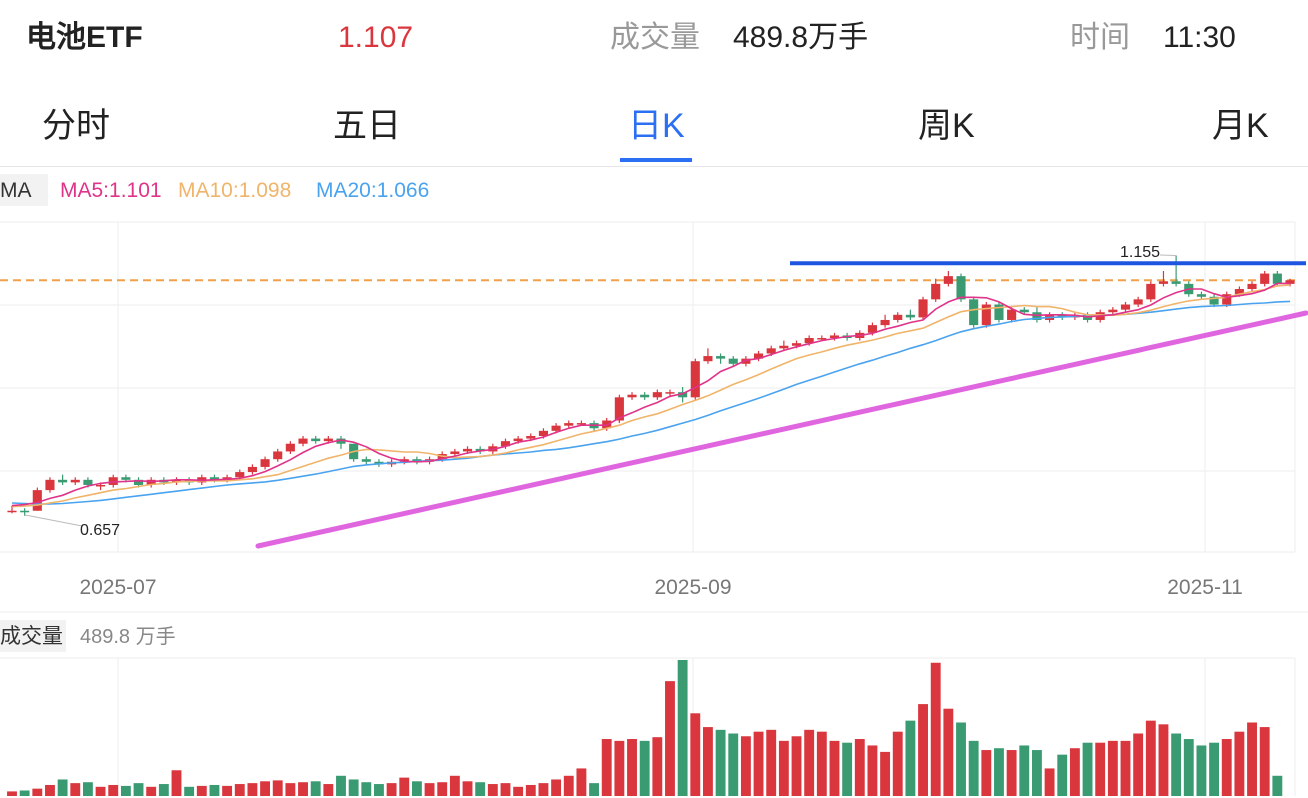 This screenshot has width=1308, height=798. What do you see at coordinates (117, 587) in the screenshot?
I see `x-tick-label: 2025-07` at bounding box center [117, 587].